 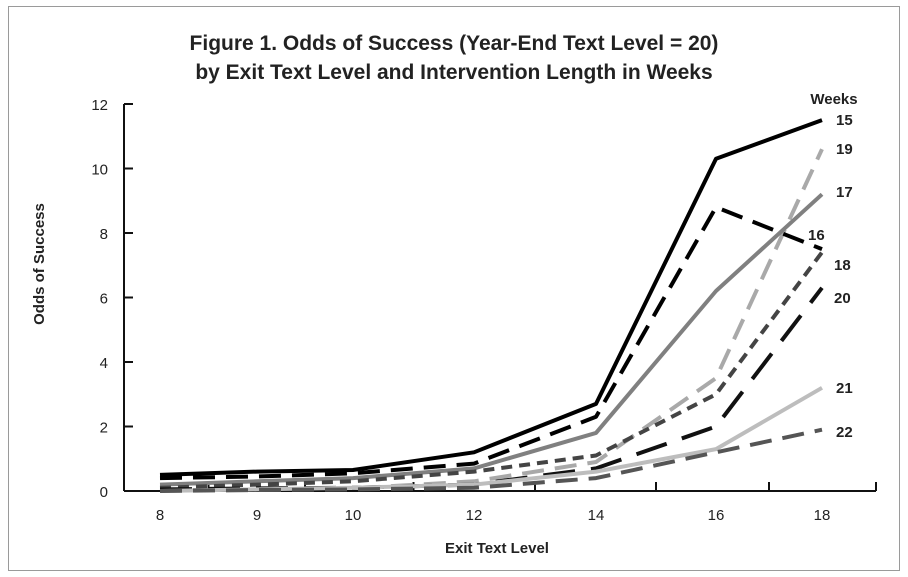 What do you see at coordinates (257, 515) in the screenshot?
I see `x-tick-label: 9` at bounding box center [257, 515].